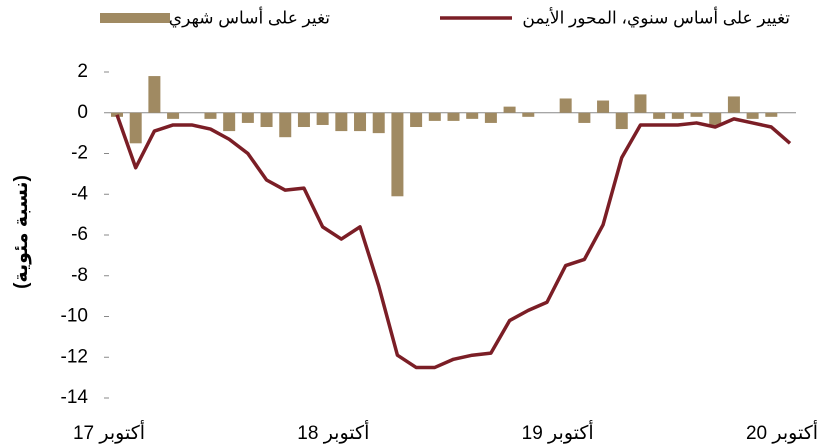  What do you see at coordinates (333, 432) in the screenshot?
I see `x-tick-label: أكتوبر 18` at bounding box center [333, 432].